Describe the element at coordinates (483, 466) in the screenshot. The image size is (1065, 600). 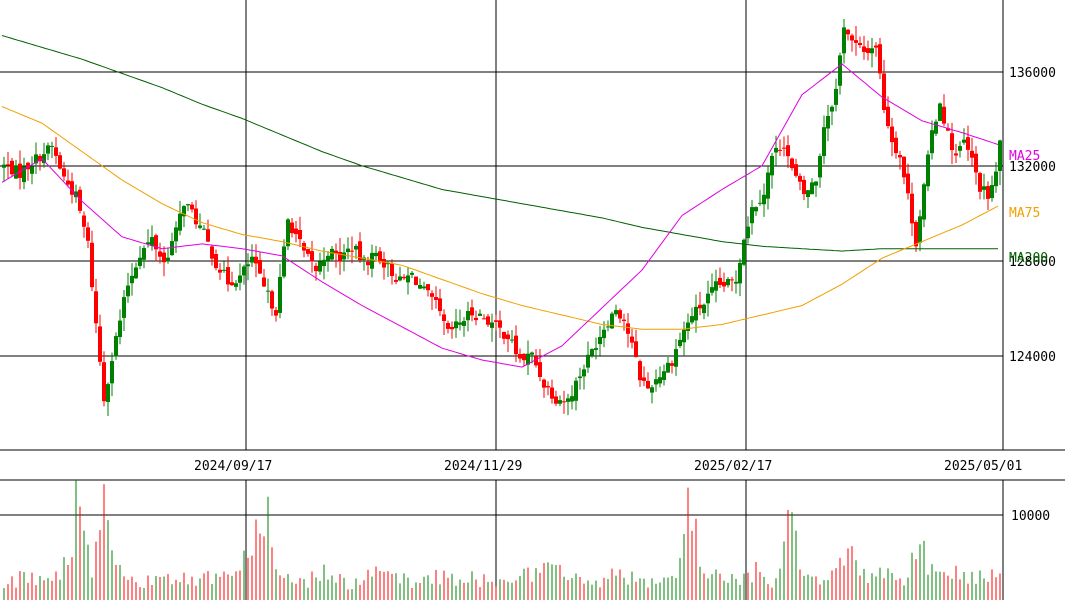
I see `date-tick-label: 2024/11/29` at that location.